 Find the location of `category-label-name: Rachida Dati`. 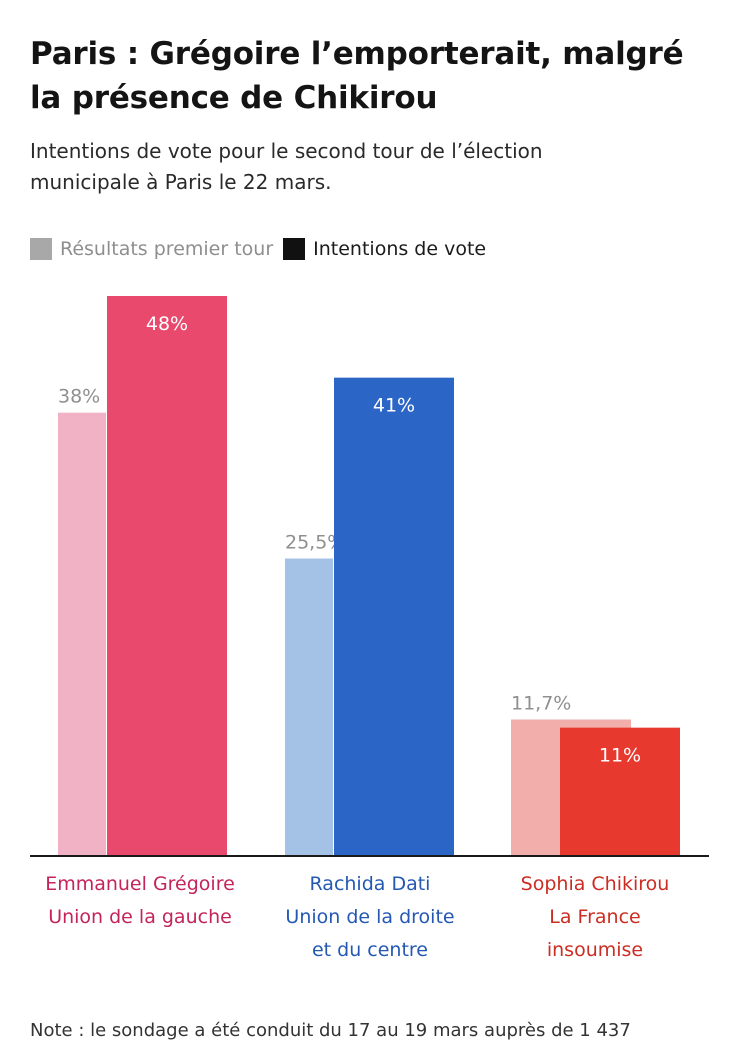

category-label-name: Rachida Dati is located at coordinates (370, 884).